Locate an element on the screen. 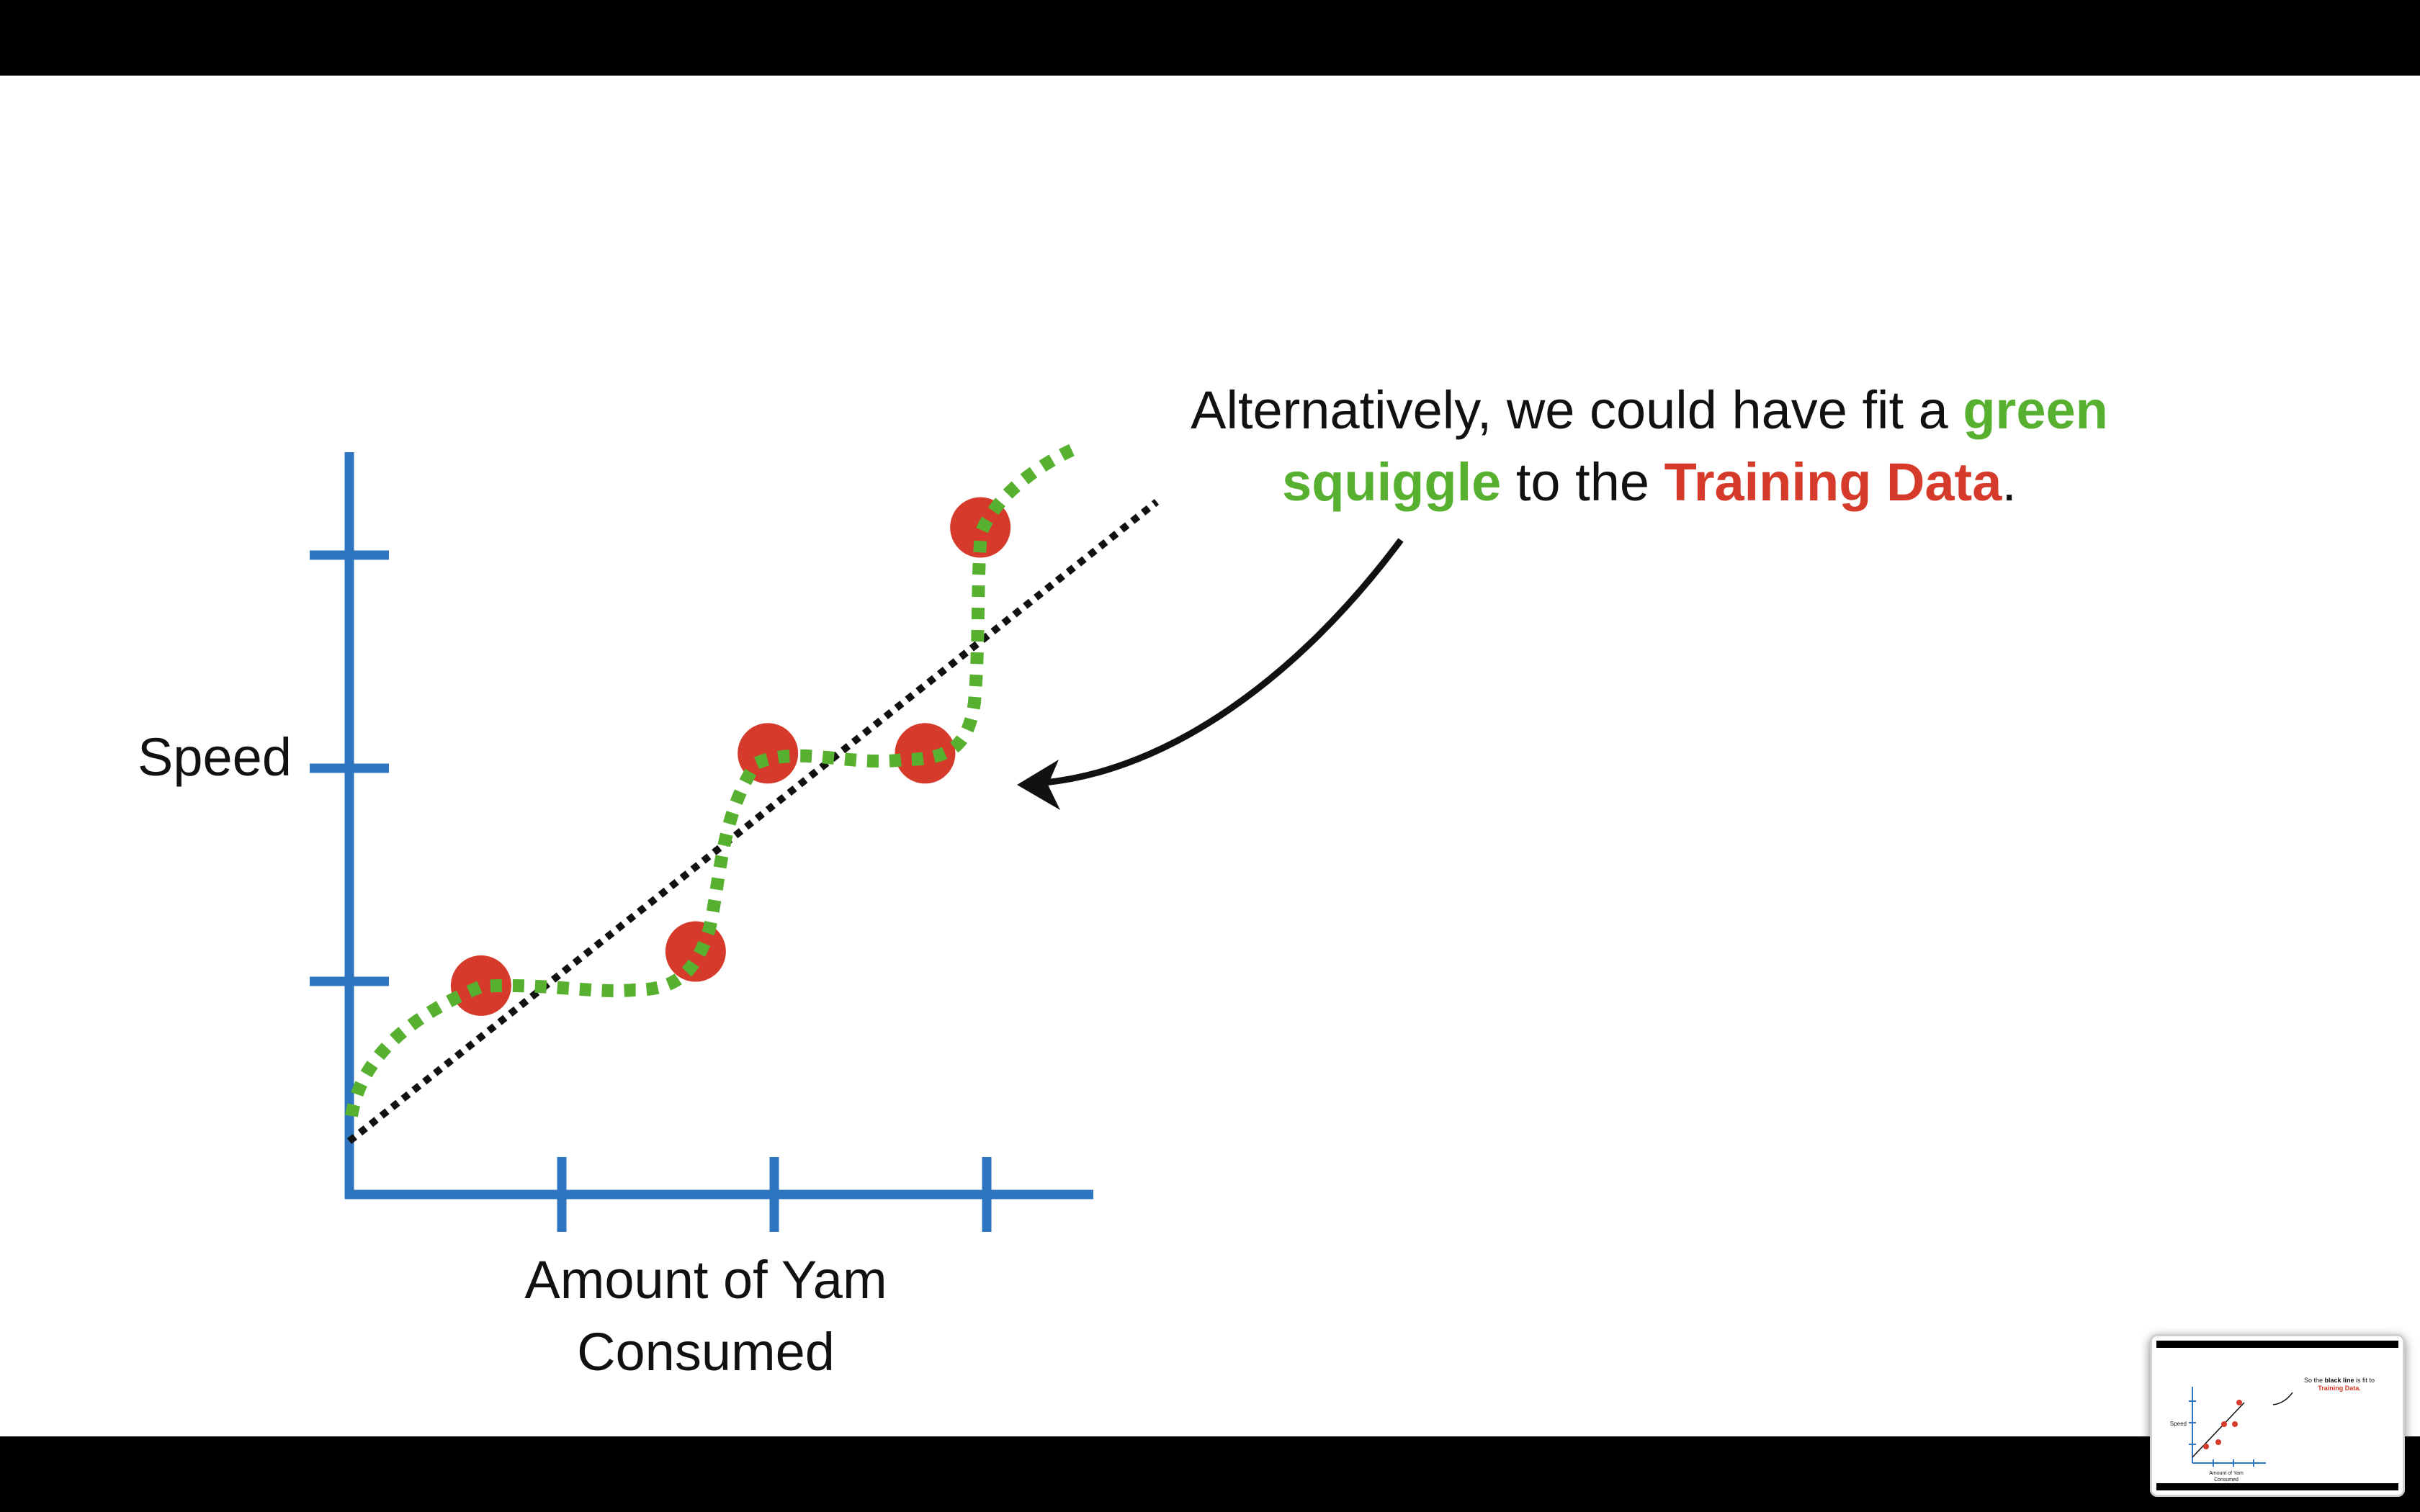 Image resolution: width=2420 pixels, height=1512 pixels. callout-red-phrase: Training Data is located at coordinates (1833, 482).